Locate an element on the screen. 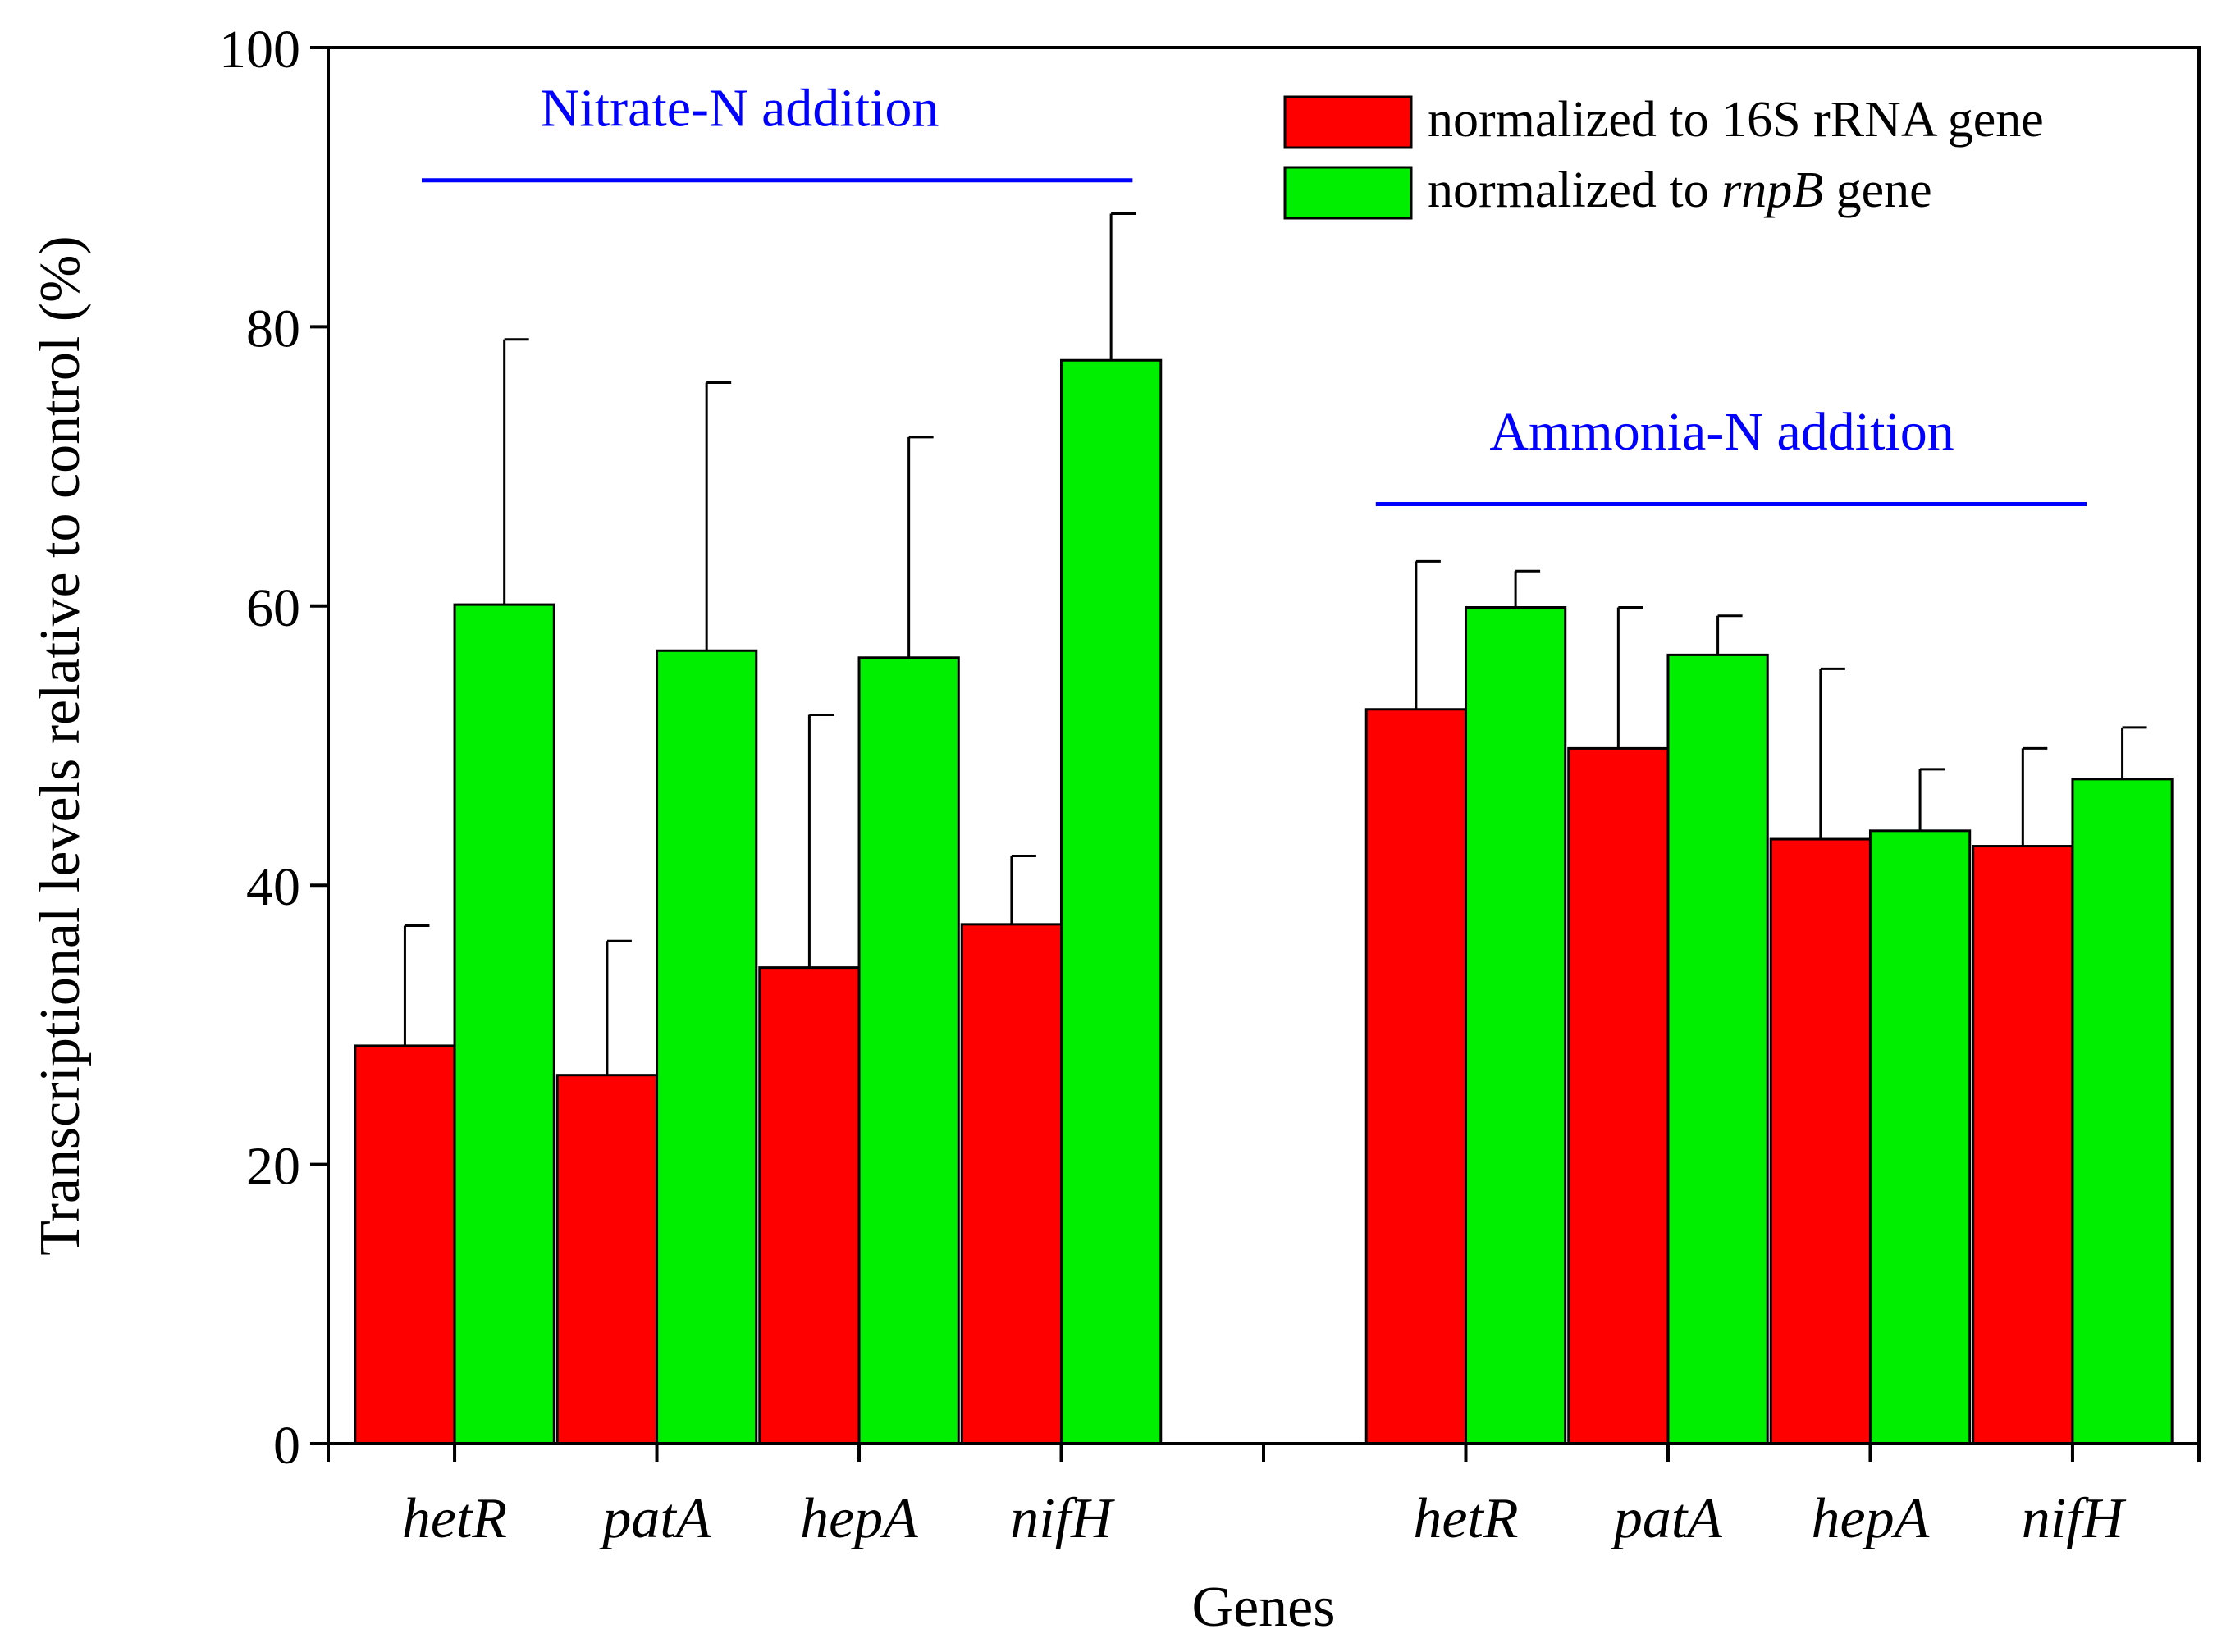 Image resolution: width=2217 pixels, height=1652 pixels. y-tick-label: 20 is located at coordinates (273, 1167).